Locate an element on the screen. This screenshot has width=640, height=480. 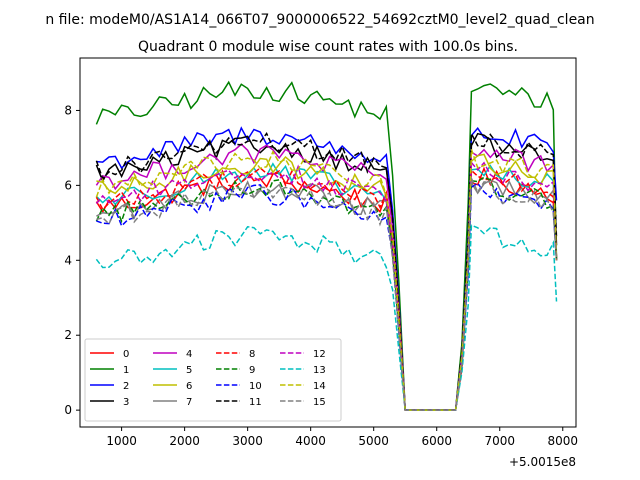
x-tick-label: 6000 is located at coordinates (436, 441).